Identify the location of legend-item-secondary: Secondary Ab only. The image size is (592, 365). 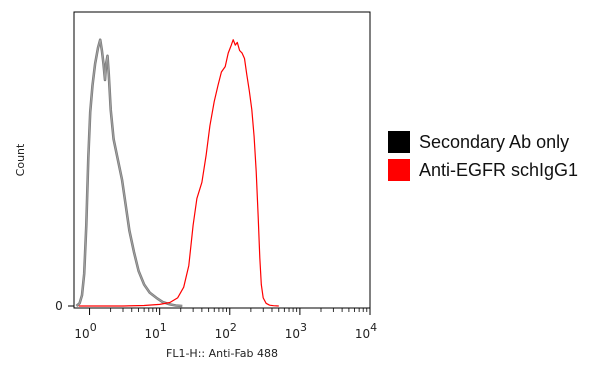
(483, 142).